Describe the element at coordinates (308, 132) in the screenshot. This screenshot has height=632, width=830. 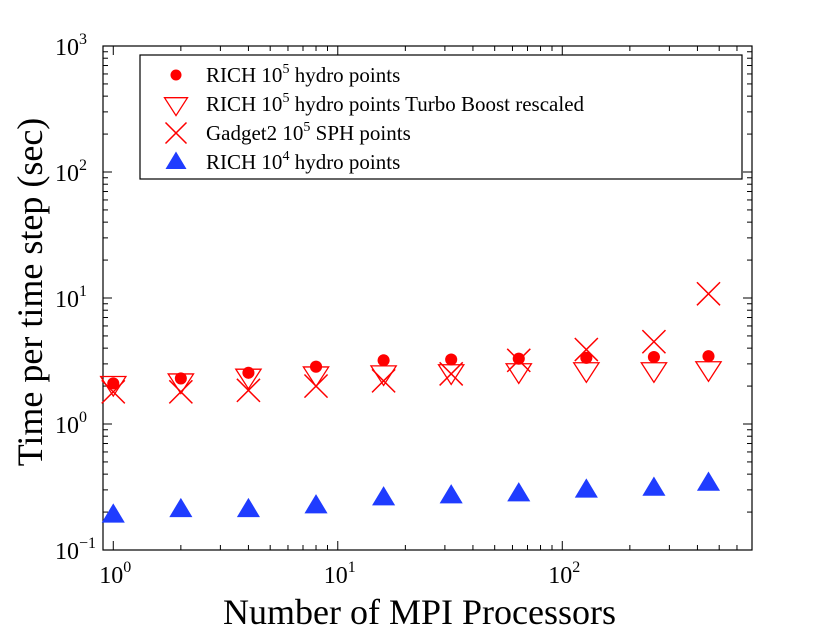
I see `legend-entry: Gadget2 105 SPH points` at that location.